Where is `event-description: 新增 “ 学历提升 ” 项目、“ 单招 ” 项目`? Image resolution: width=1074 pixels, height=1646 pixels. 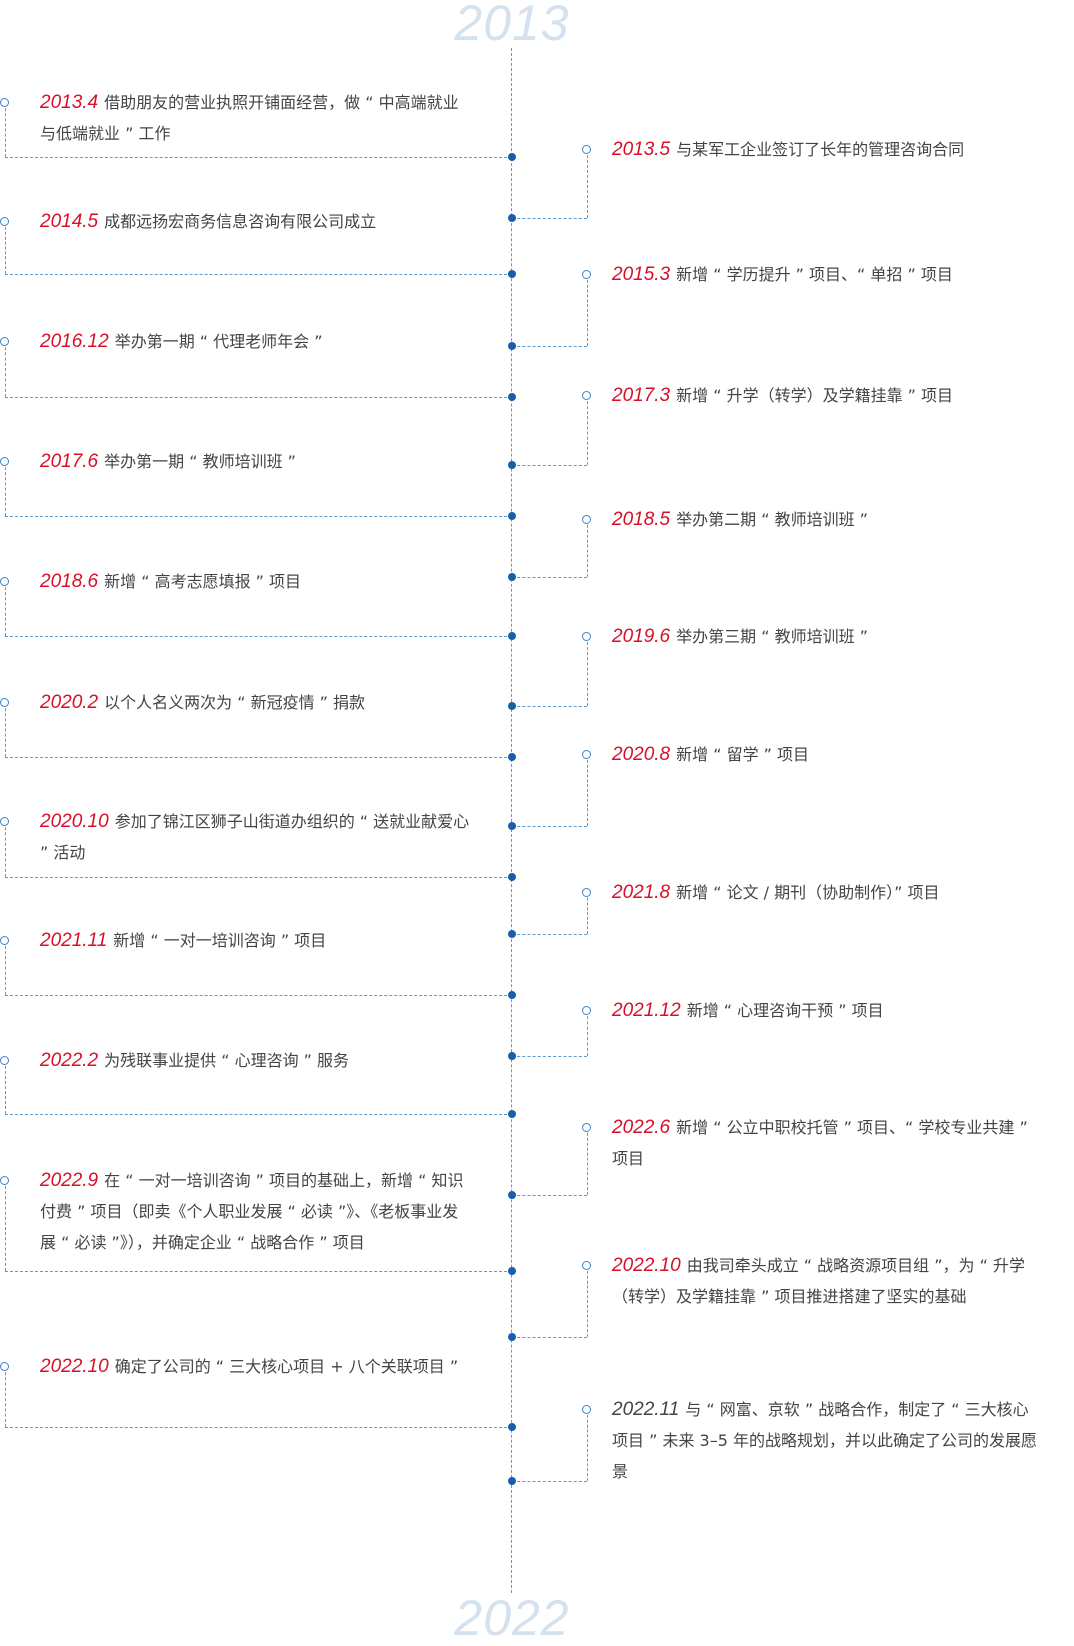
event-description: 新增 “ 学历提升 ” 项目、“ 单招 ” 项目 is located at coordinates (814, 274).